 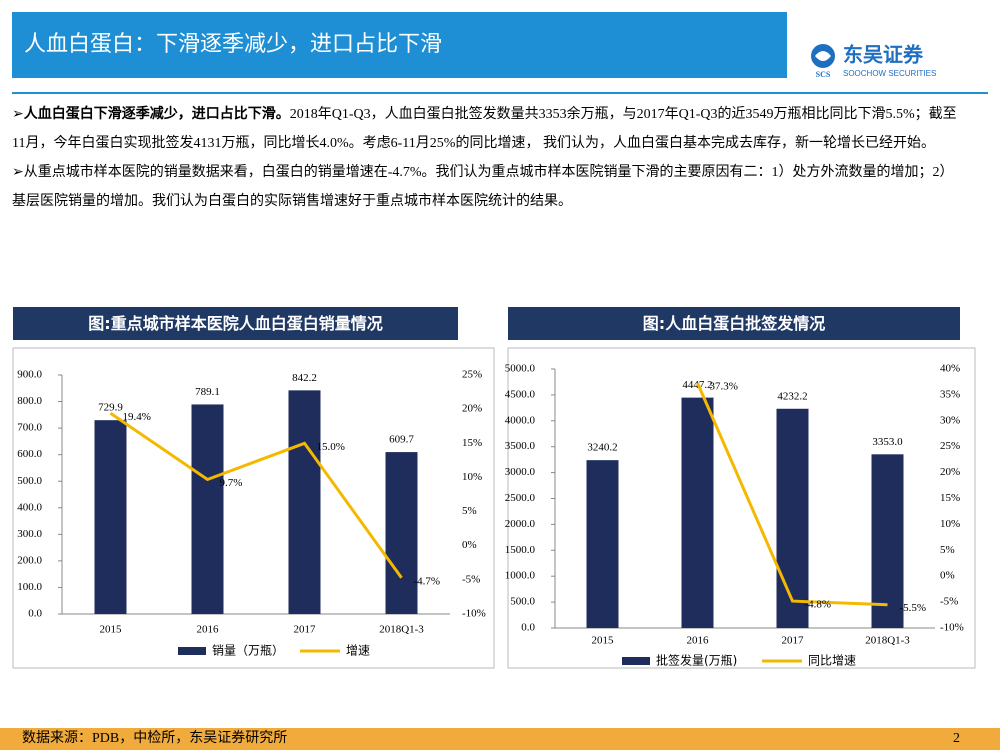 I want to click on page-number: 2, so click(x=956, y=738).